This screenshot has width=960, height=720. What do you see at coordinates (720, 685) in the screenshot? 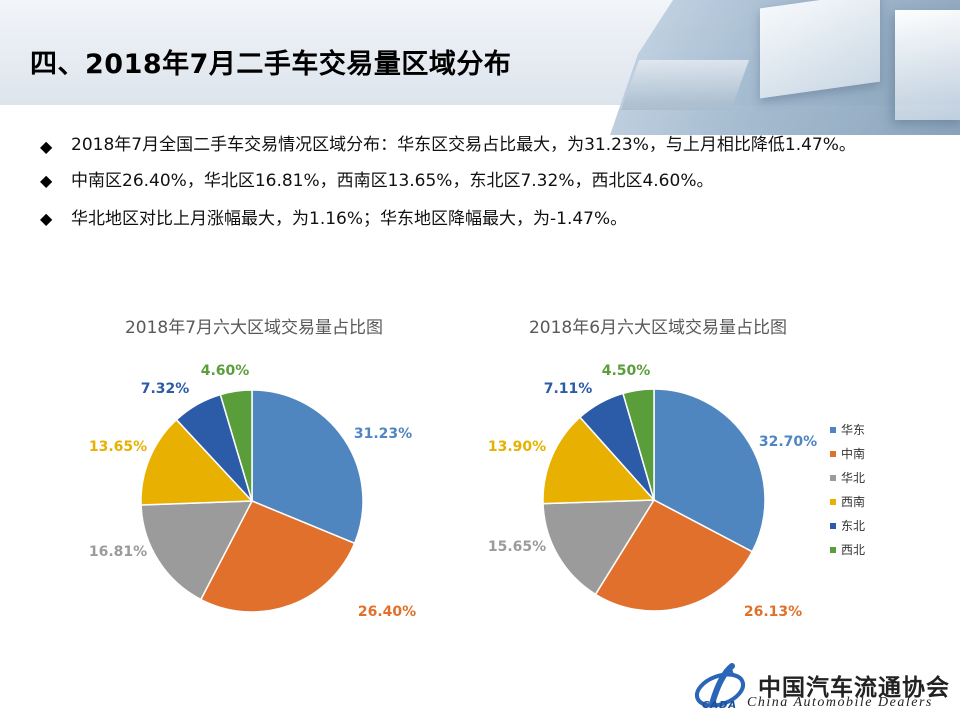
I see `cada-logo-icon` at bounding box center [720, 685].